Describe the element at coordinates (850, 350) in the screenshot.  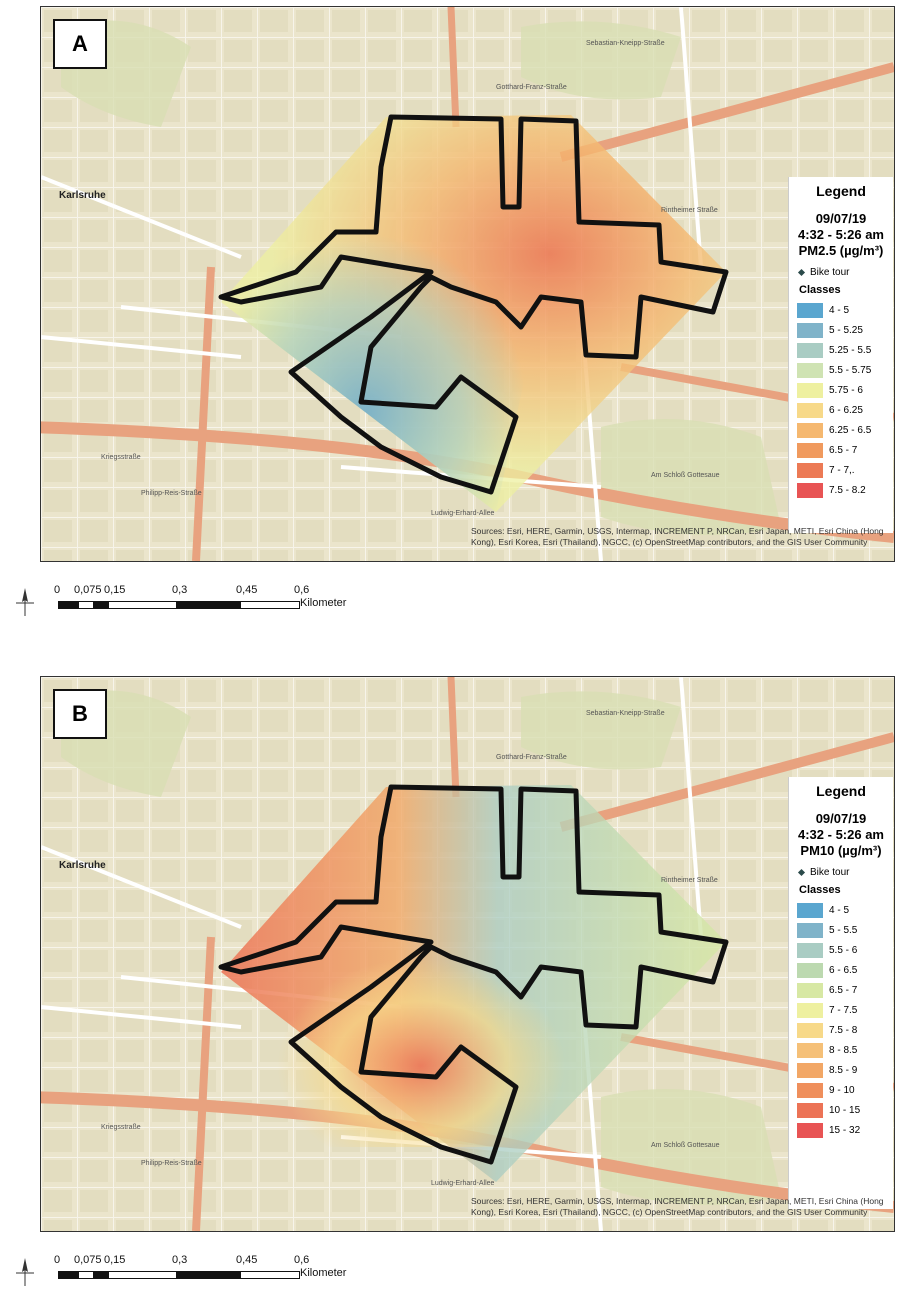
I see `legend-class-label: 5.25 - 5.5` at that location.